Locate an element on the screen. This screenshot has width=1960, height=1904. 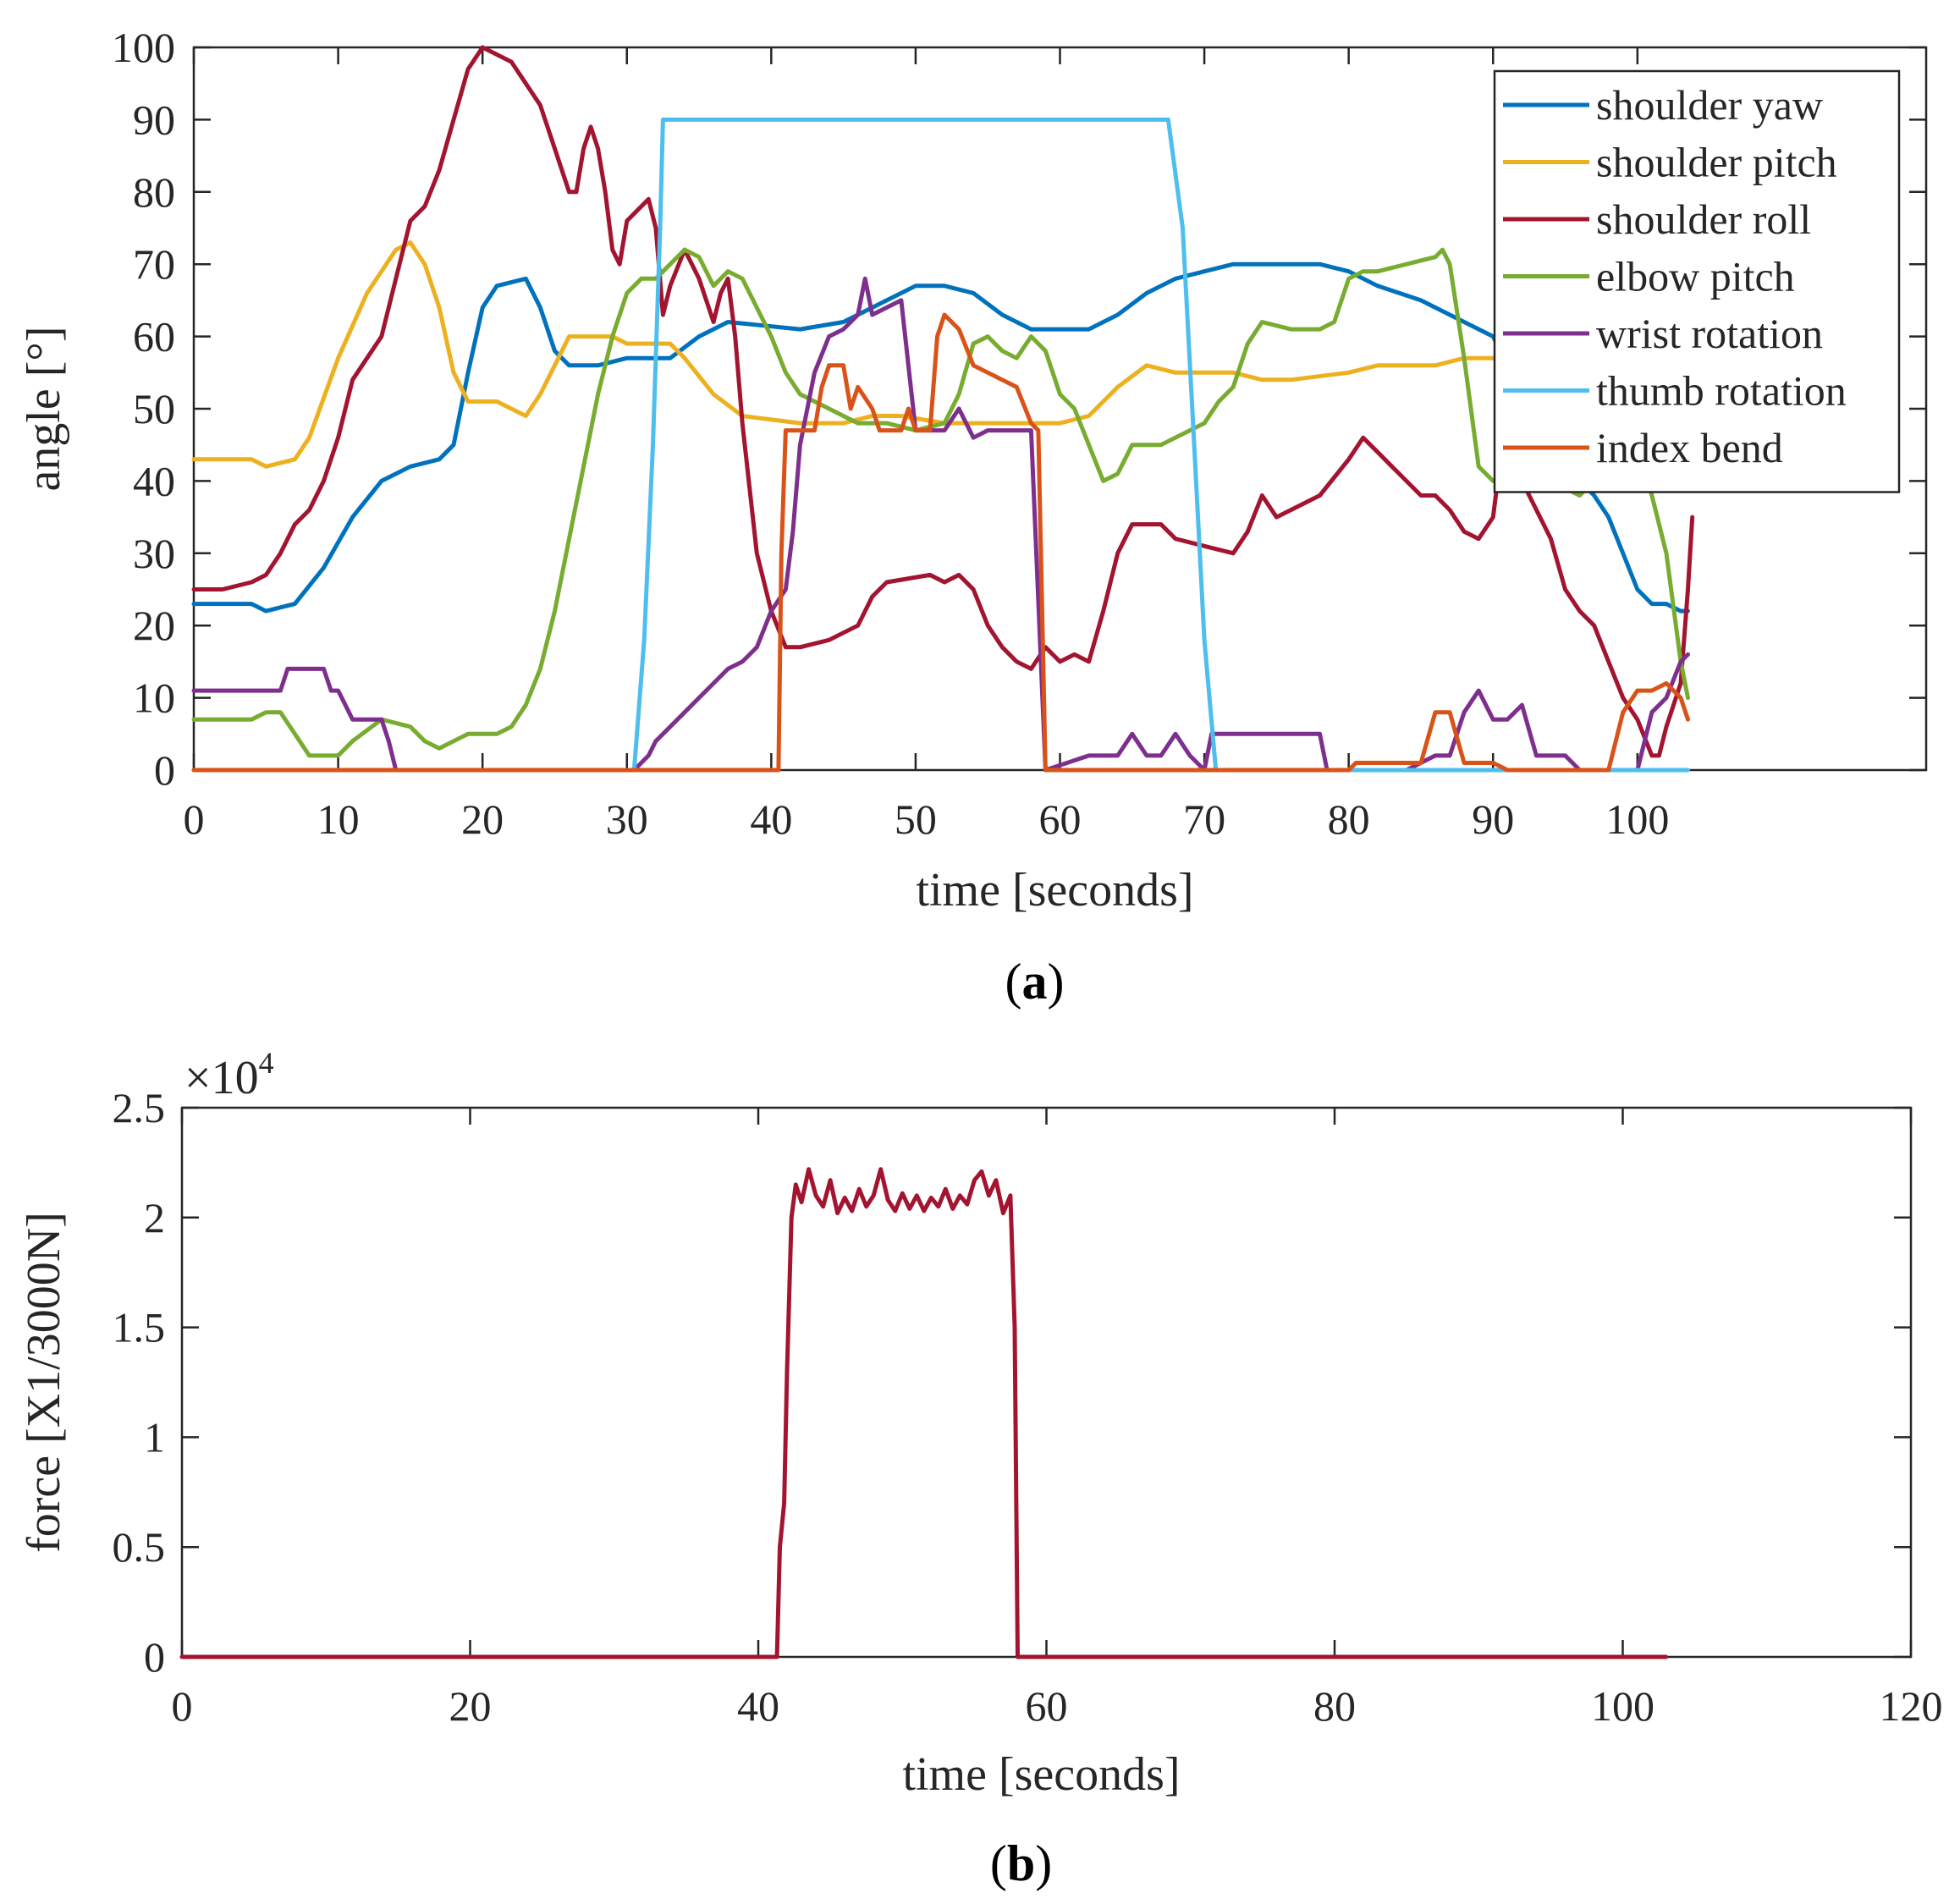
y-tick-label: 10 is located at coordinates (154, 698).